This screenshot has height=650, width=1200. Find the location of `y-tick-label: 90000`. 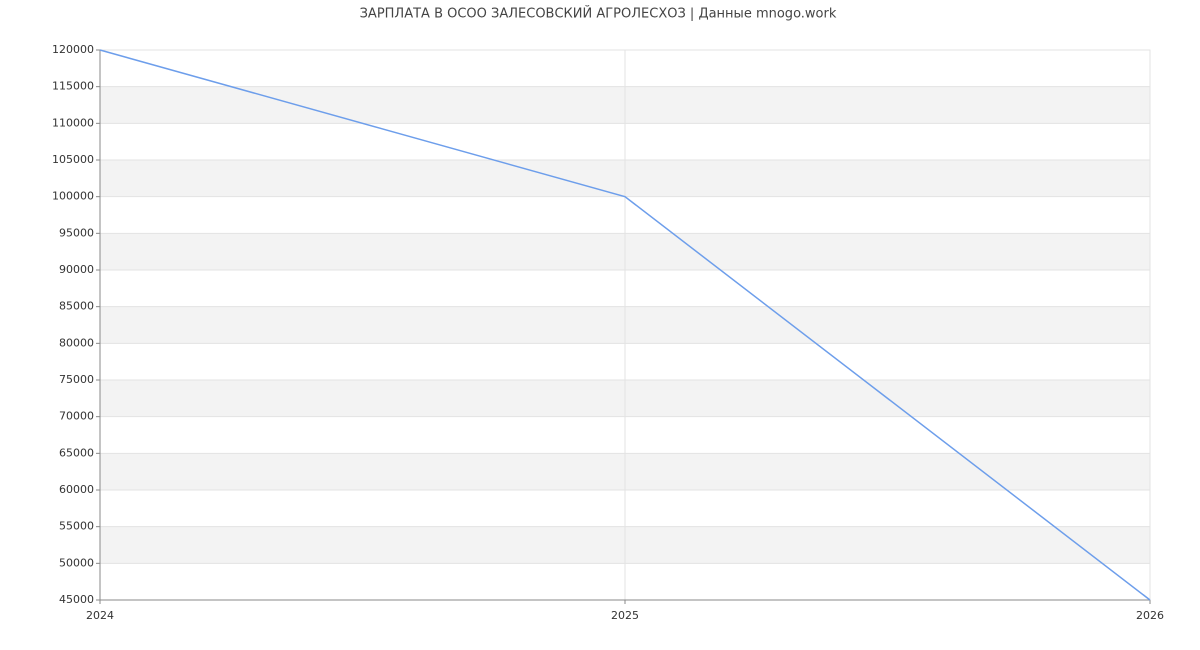

y-tick-label: 90000 is located at coordinates (76, 269).